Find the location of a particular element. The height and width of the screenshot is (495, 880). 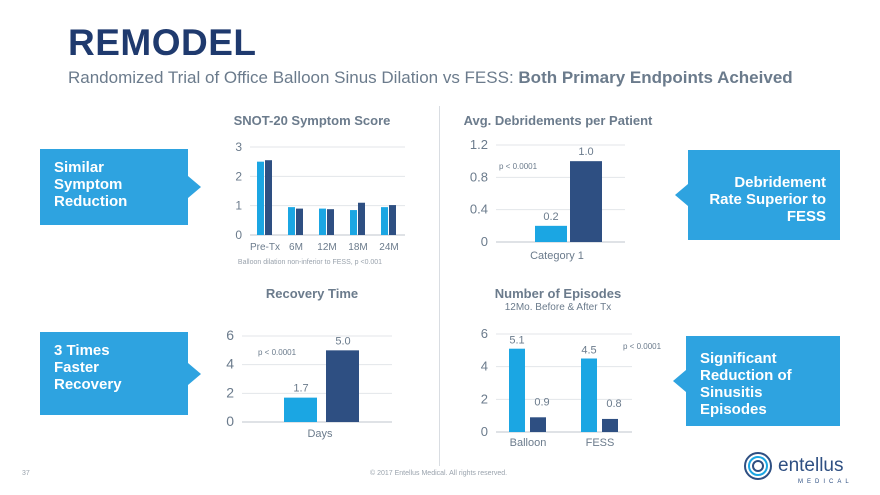

bar-fess-24m is located at coordinates (392, 220).